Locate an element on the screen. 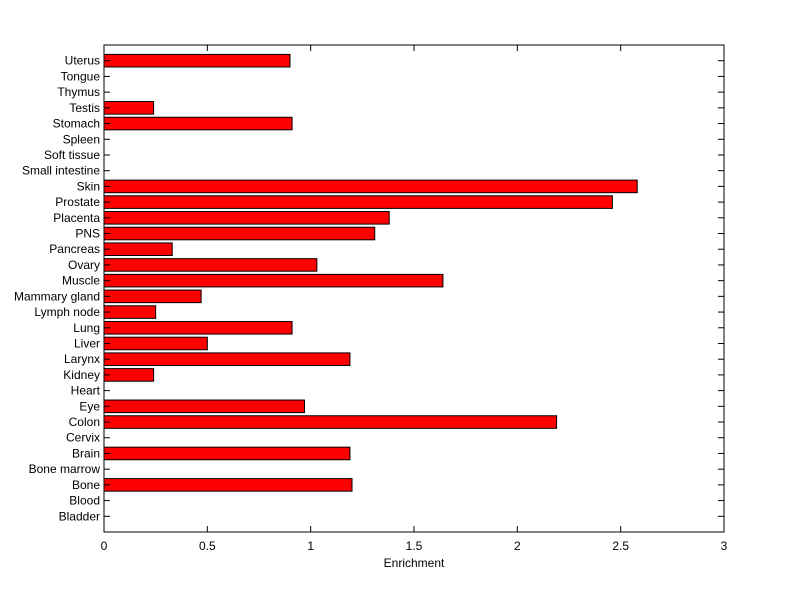 The image size is (800, 599). bar-stomach is located at coordinates (198, 123).